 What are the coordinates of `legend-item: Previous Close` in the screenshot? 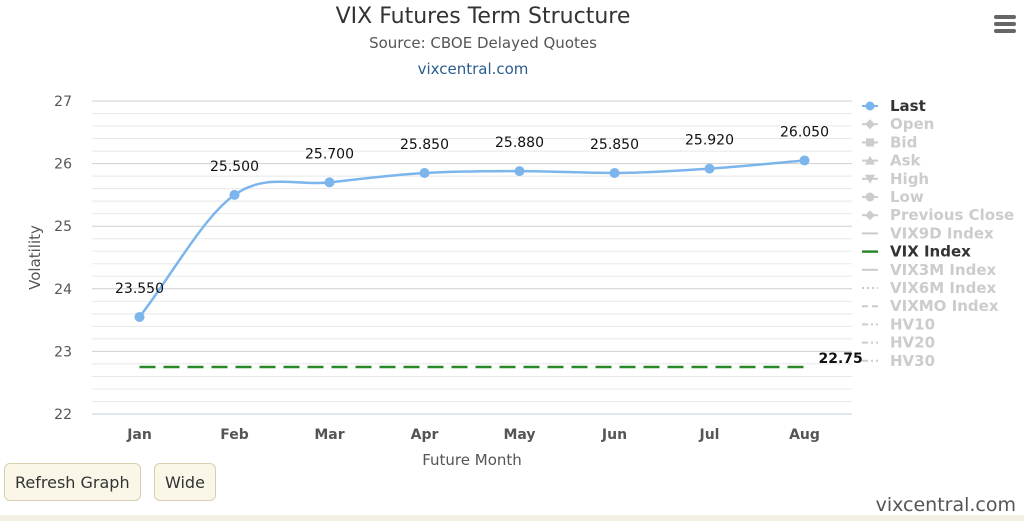 It's located at (938, 215).